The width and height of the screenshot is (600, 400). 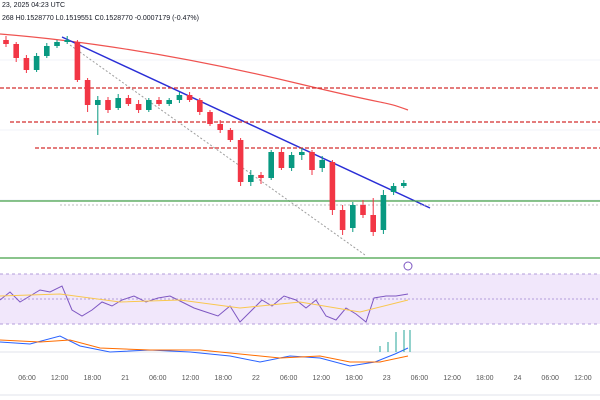 I want to click on signal-line, so click(x=204, y=351).